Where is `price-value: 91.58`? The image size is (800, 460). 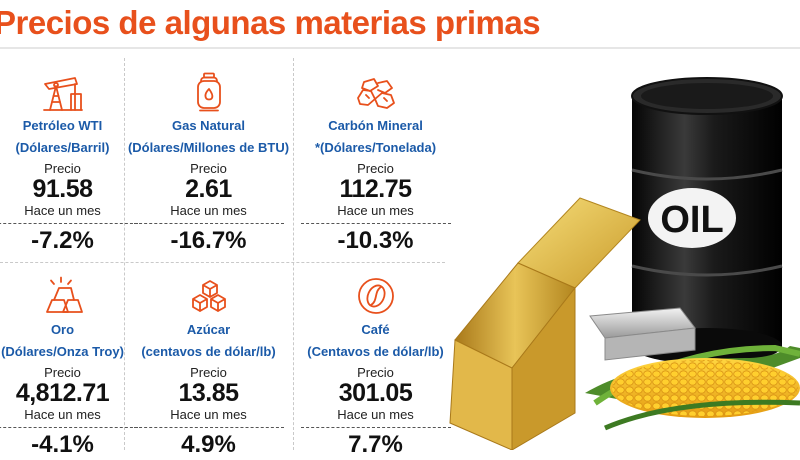 price-value: 91.58 is located at coordinates (62, 189).